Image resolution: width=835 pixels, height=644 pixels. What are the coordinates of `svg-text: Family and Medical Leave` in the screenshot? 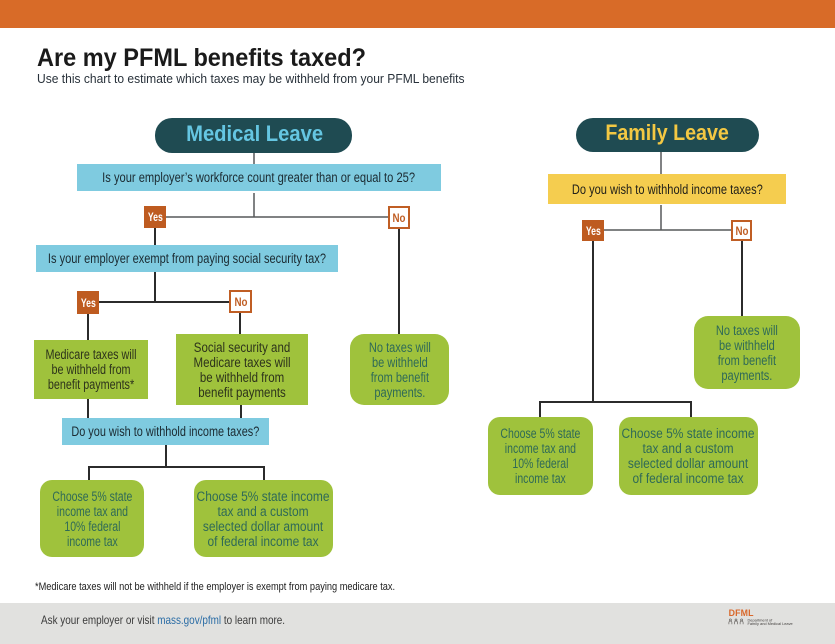 It's located at (770, 623).